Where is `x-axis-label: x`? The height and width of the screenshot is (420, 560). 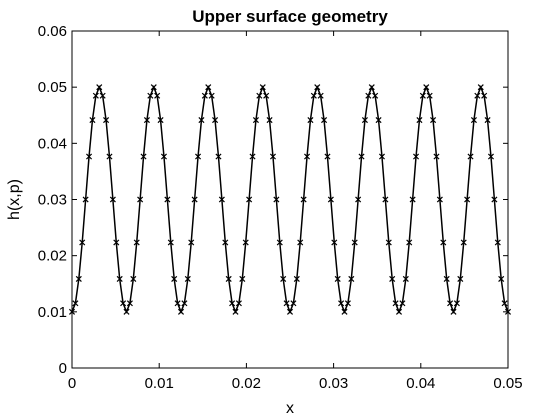 x-axis-label: x is located at coordinates (290, 408).